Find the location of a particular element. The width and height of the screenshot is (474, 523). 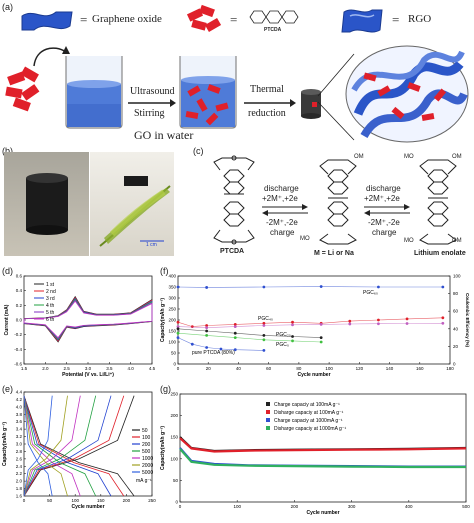

panel-f-label: (f) is located at coordinates (164, 271).